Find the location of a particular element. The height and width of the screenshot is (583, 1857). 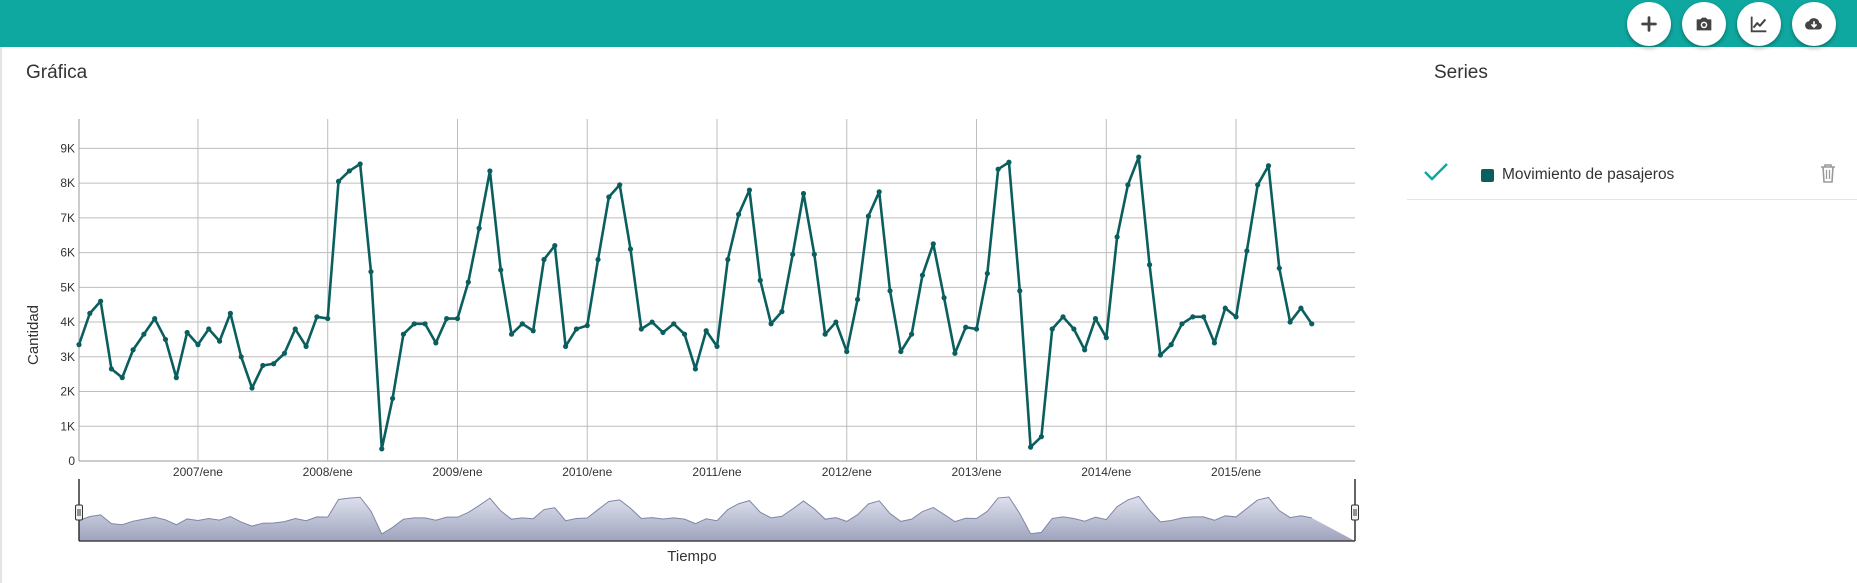

navigator-line is located at coordinates (695, 515).